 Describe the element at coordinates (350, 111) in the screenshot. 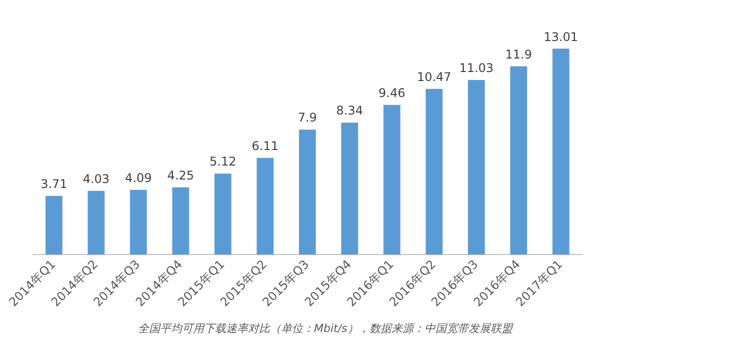

I see `data-label: 8.34` at that location.